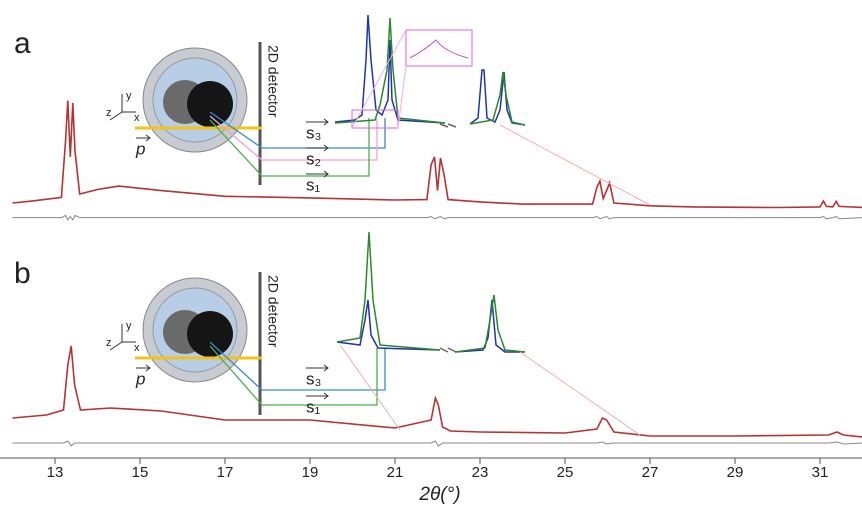 The height and width of the screenshot is (507, 862). Describe the element at coordinates (488, 333) in the screenshot. I see `inset-b` at that location.